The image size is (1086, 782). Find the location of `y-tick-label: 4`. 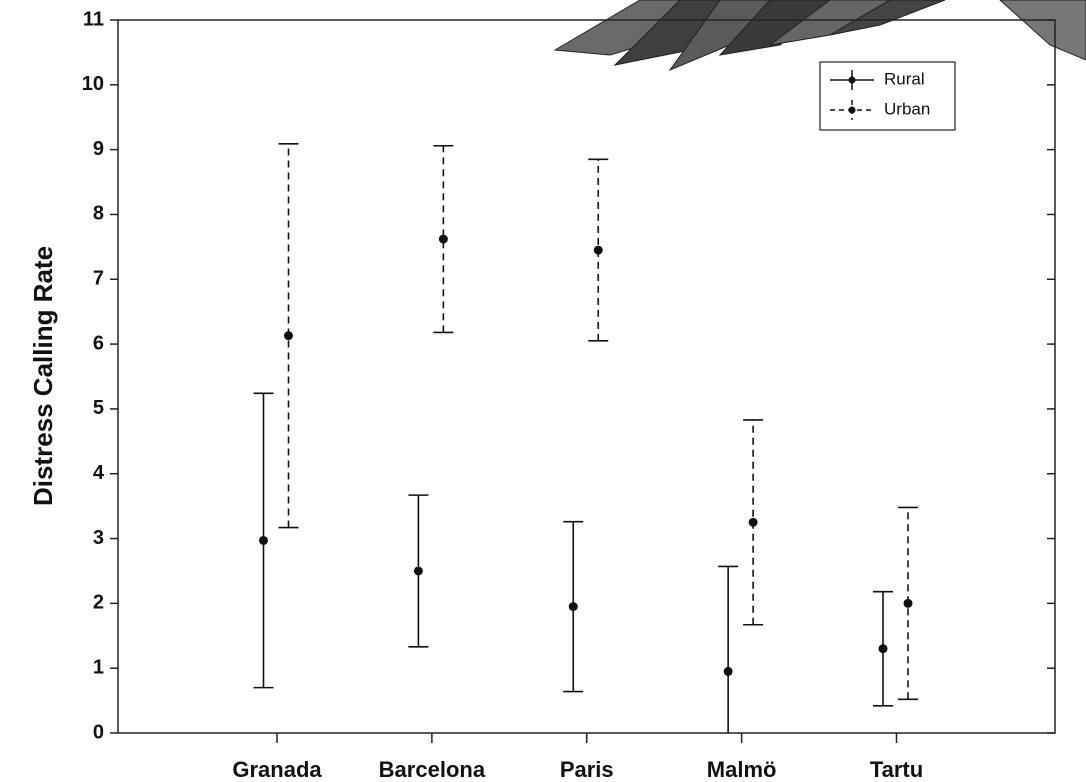

y-tick-label: 4 is located at coordinates (99, 473).